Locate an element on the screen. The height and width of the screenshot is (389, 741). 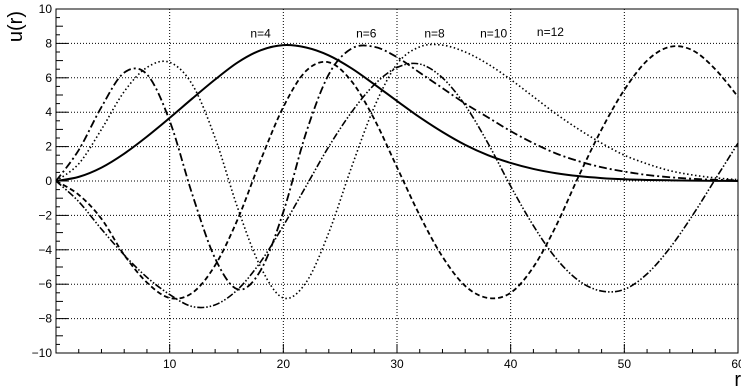
curve-label: n=6 is located at coordinates (366, 34).